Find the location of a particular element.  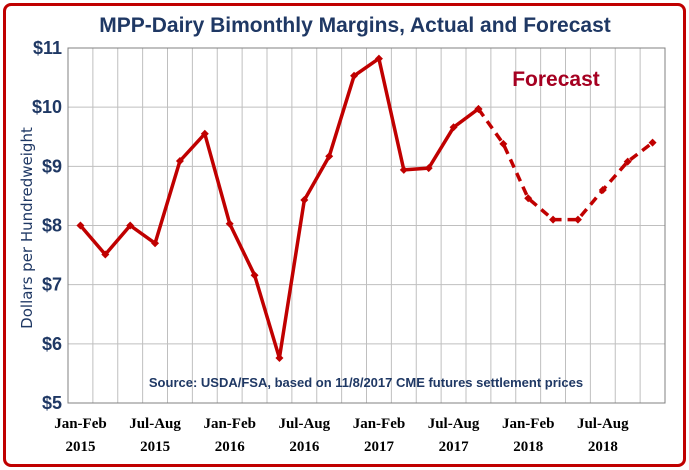

y-tick-label: $5 is located at coordinates (52, 403).